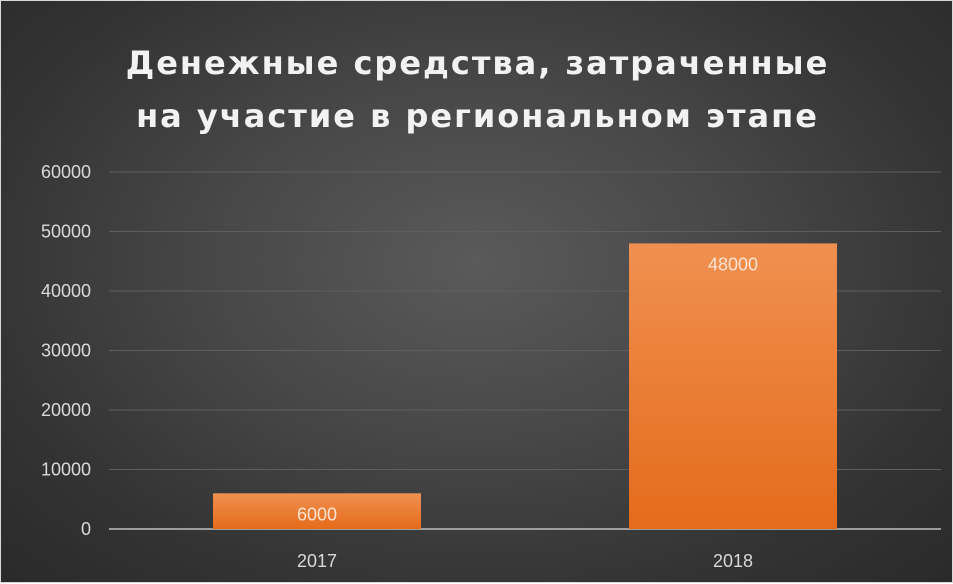 Image resolution: width=953 pixels, height=584 pixels. What do you see at coordinates (525, 561) in the screenshot?
I see `x-axis-ticks: 2017 2018` at bounding box center [525, 561].